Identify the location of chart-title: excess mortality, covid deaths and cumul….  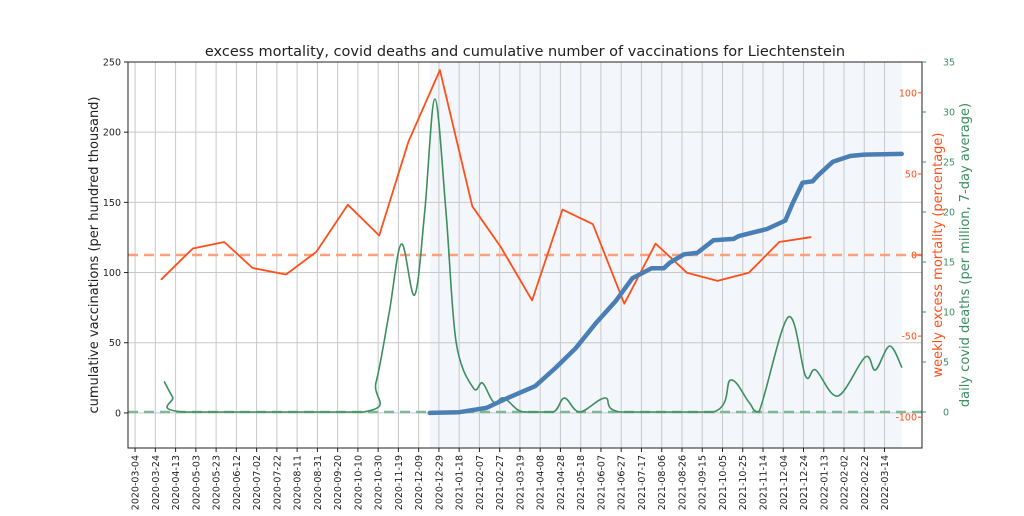
(525, 52).